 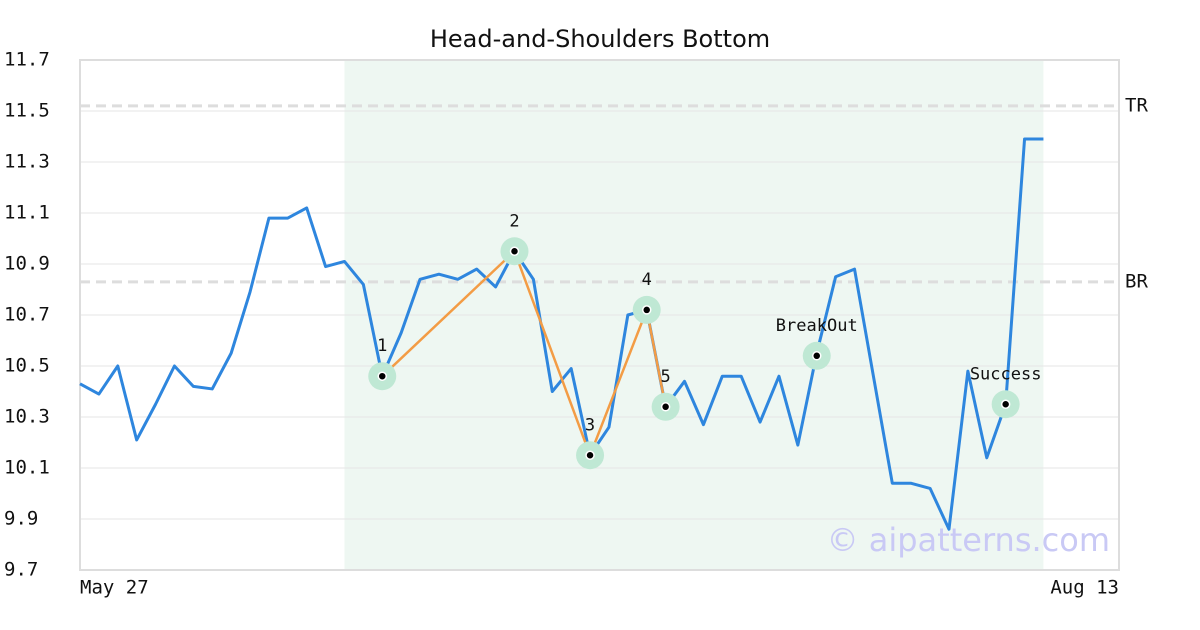 What do you see at coordinates (21, 519) in the screenshot?
I see `y-tick-label: 9.9` at bounding box center [21, 519].